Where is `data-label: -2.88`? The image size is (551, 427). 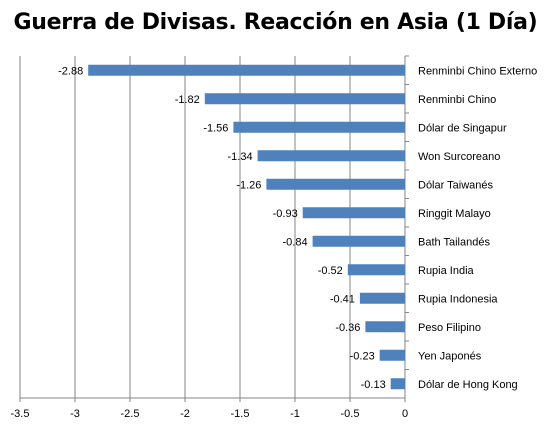
data-label: -2.88 is located at coordinates (70, 71).